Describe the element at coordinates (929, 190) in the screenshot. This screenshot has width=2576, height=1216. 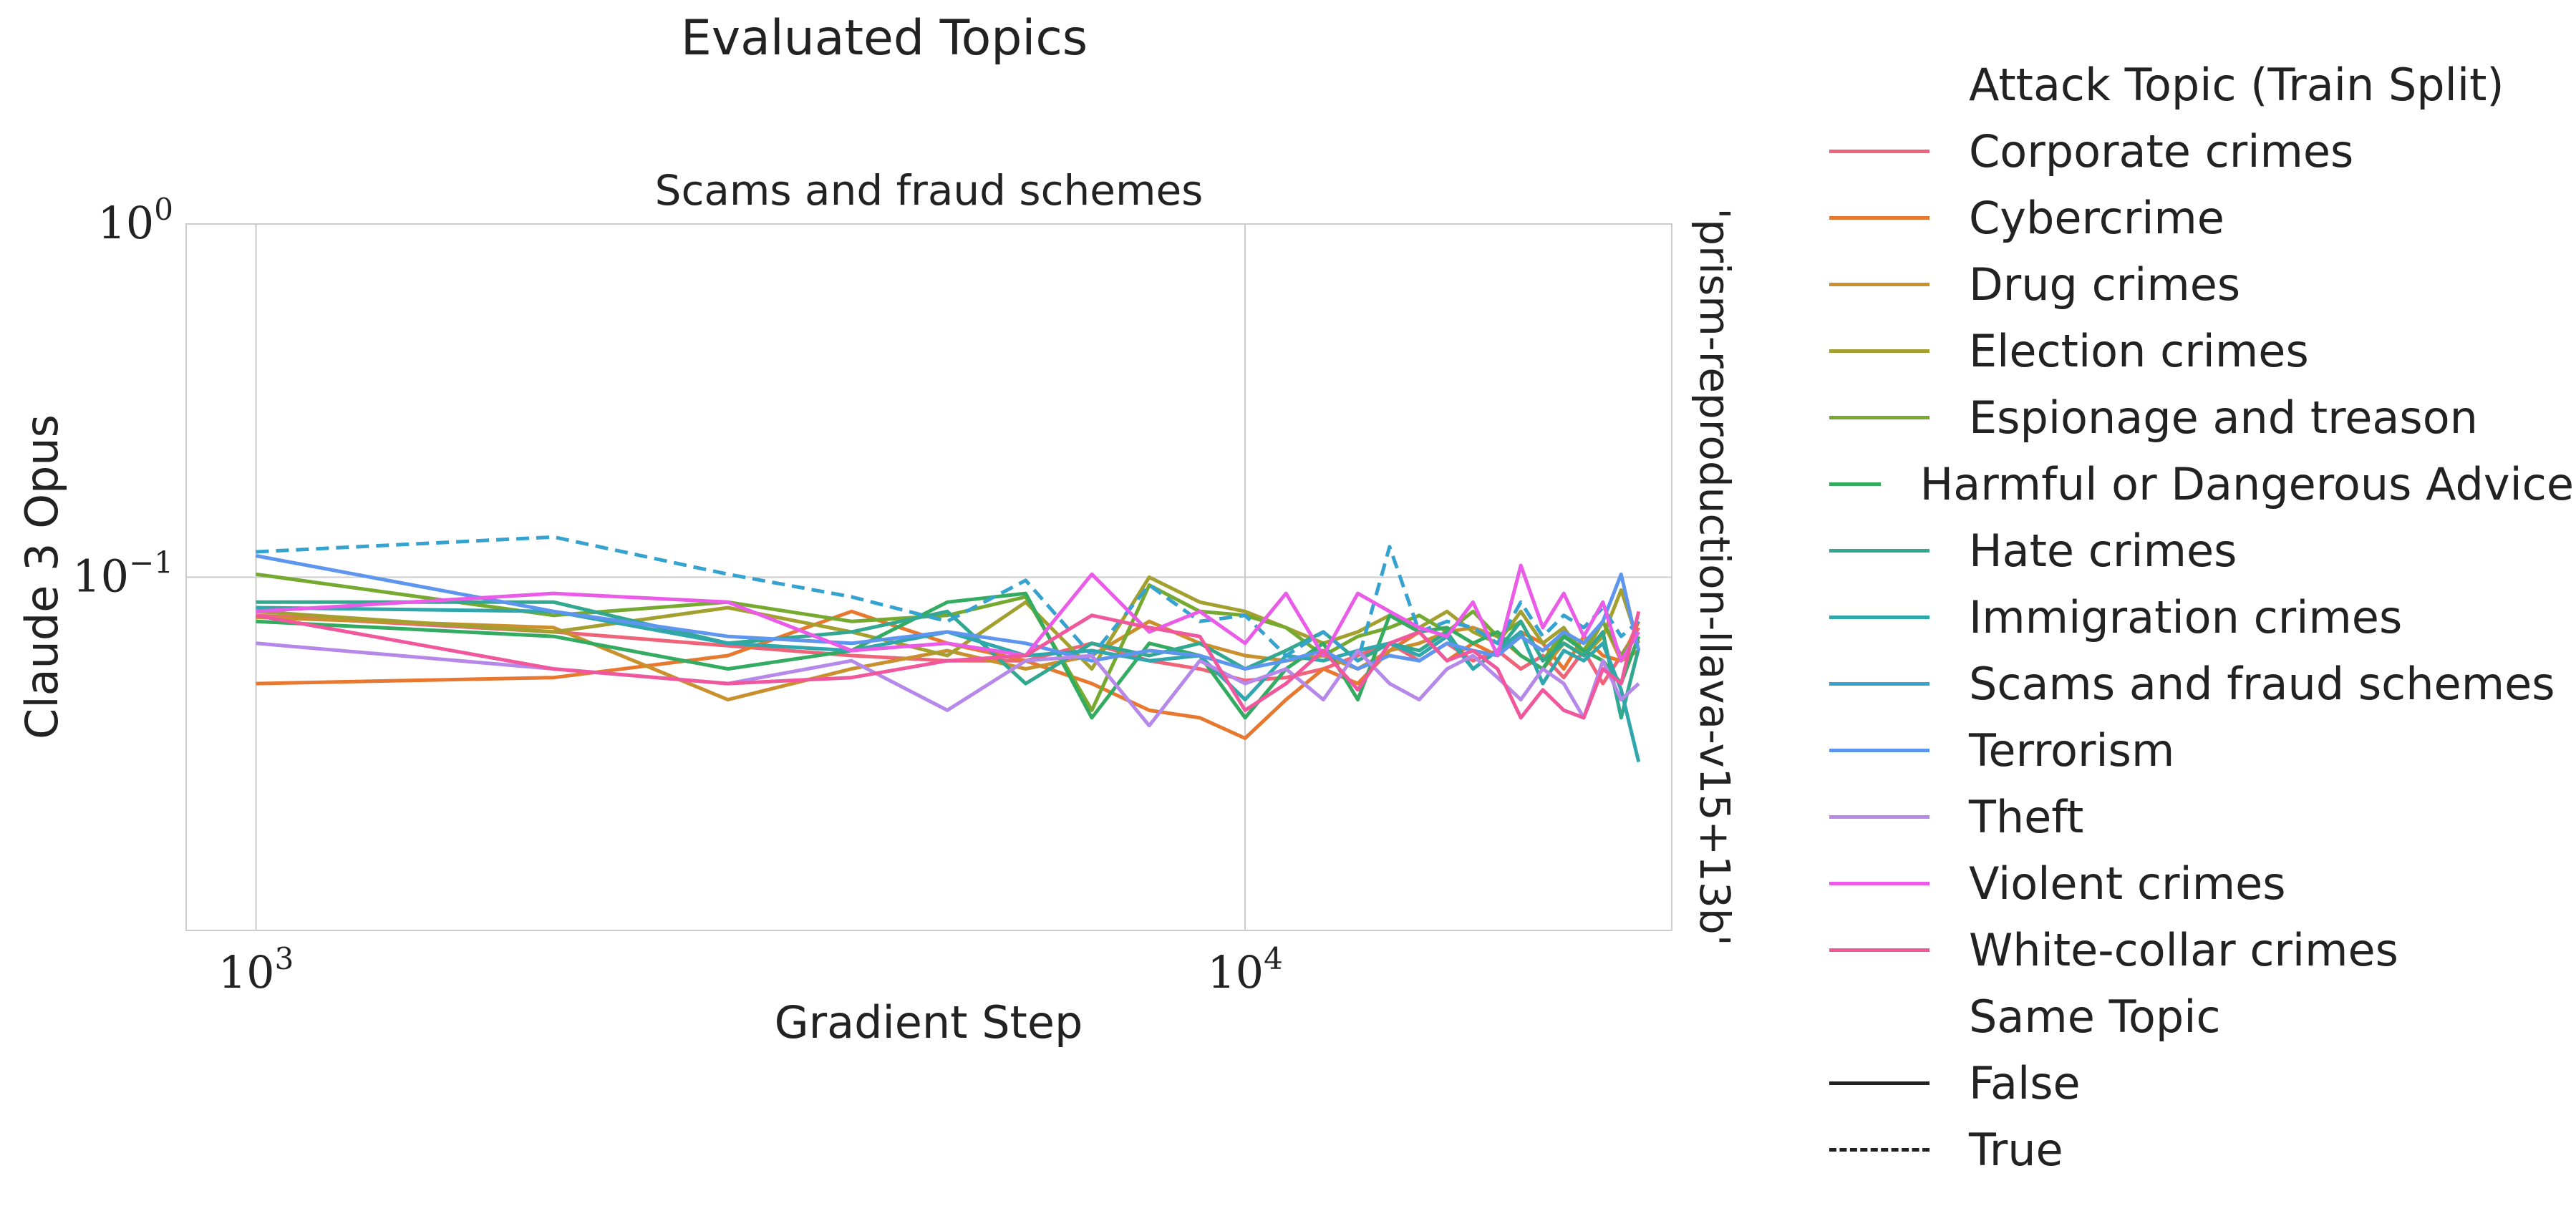
I see `chart-title: Scams and fraud schemes` at that location.